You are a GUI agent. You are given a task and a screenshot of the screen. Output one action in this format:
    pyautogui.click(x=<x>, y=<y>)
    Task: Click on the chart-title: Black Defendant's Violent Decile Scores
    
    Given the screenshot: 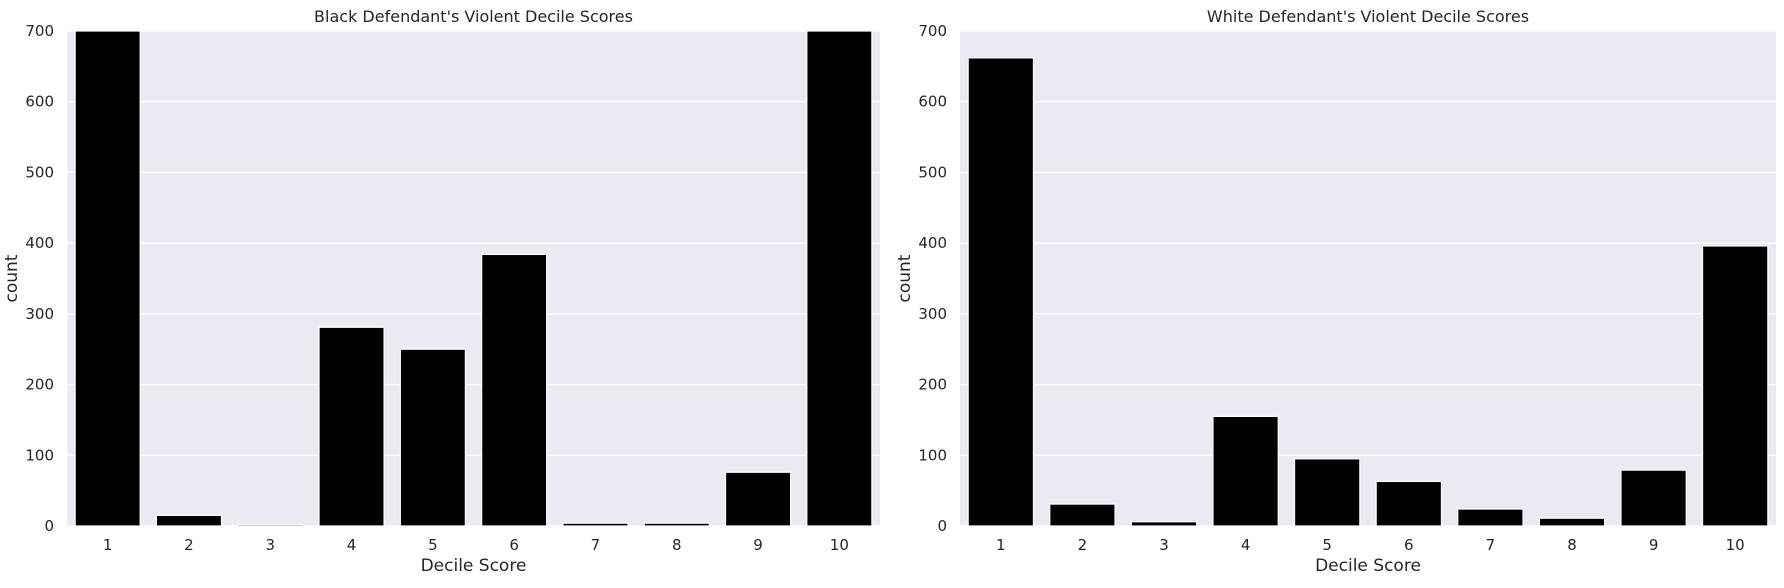 What is the action you would take?
    pyautogui.click(x=473, y=16)
    